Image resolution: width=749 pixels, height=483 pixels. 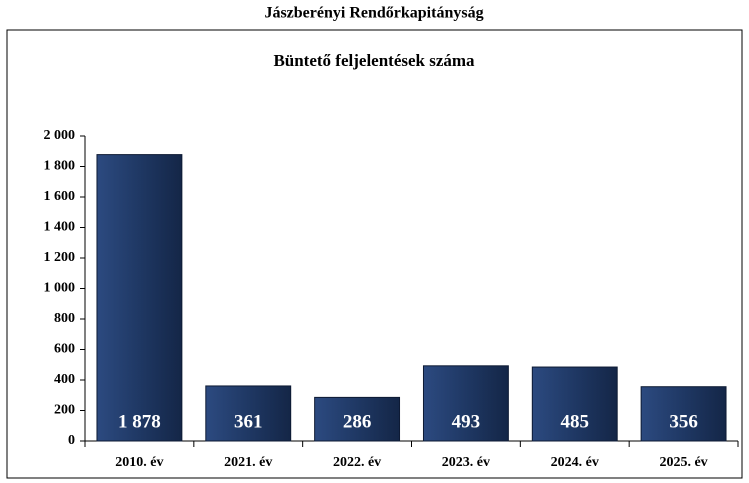 I want to click on y-tick-label: 2 000, so click(x=60, y=135).